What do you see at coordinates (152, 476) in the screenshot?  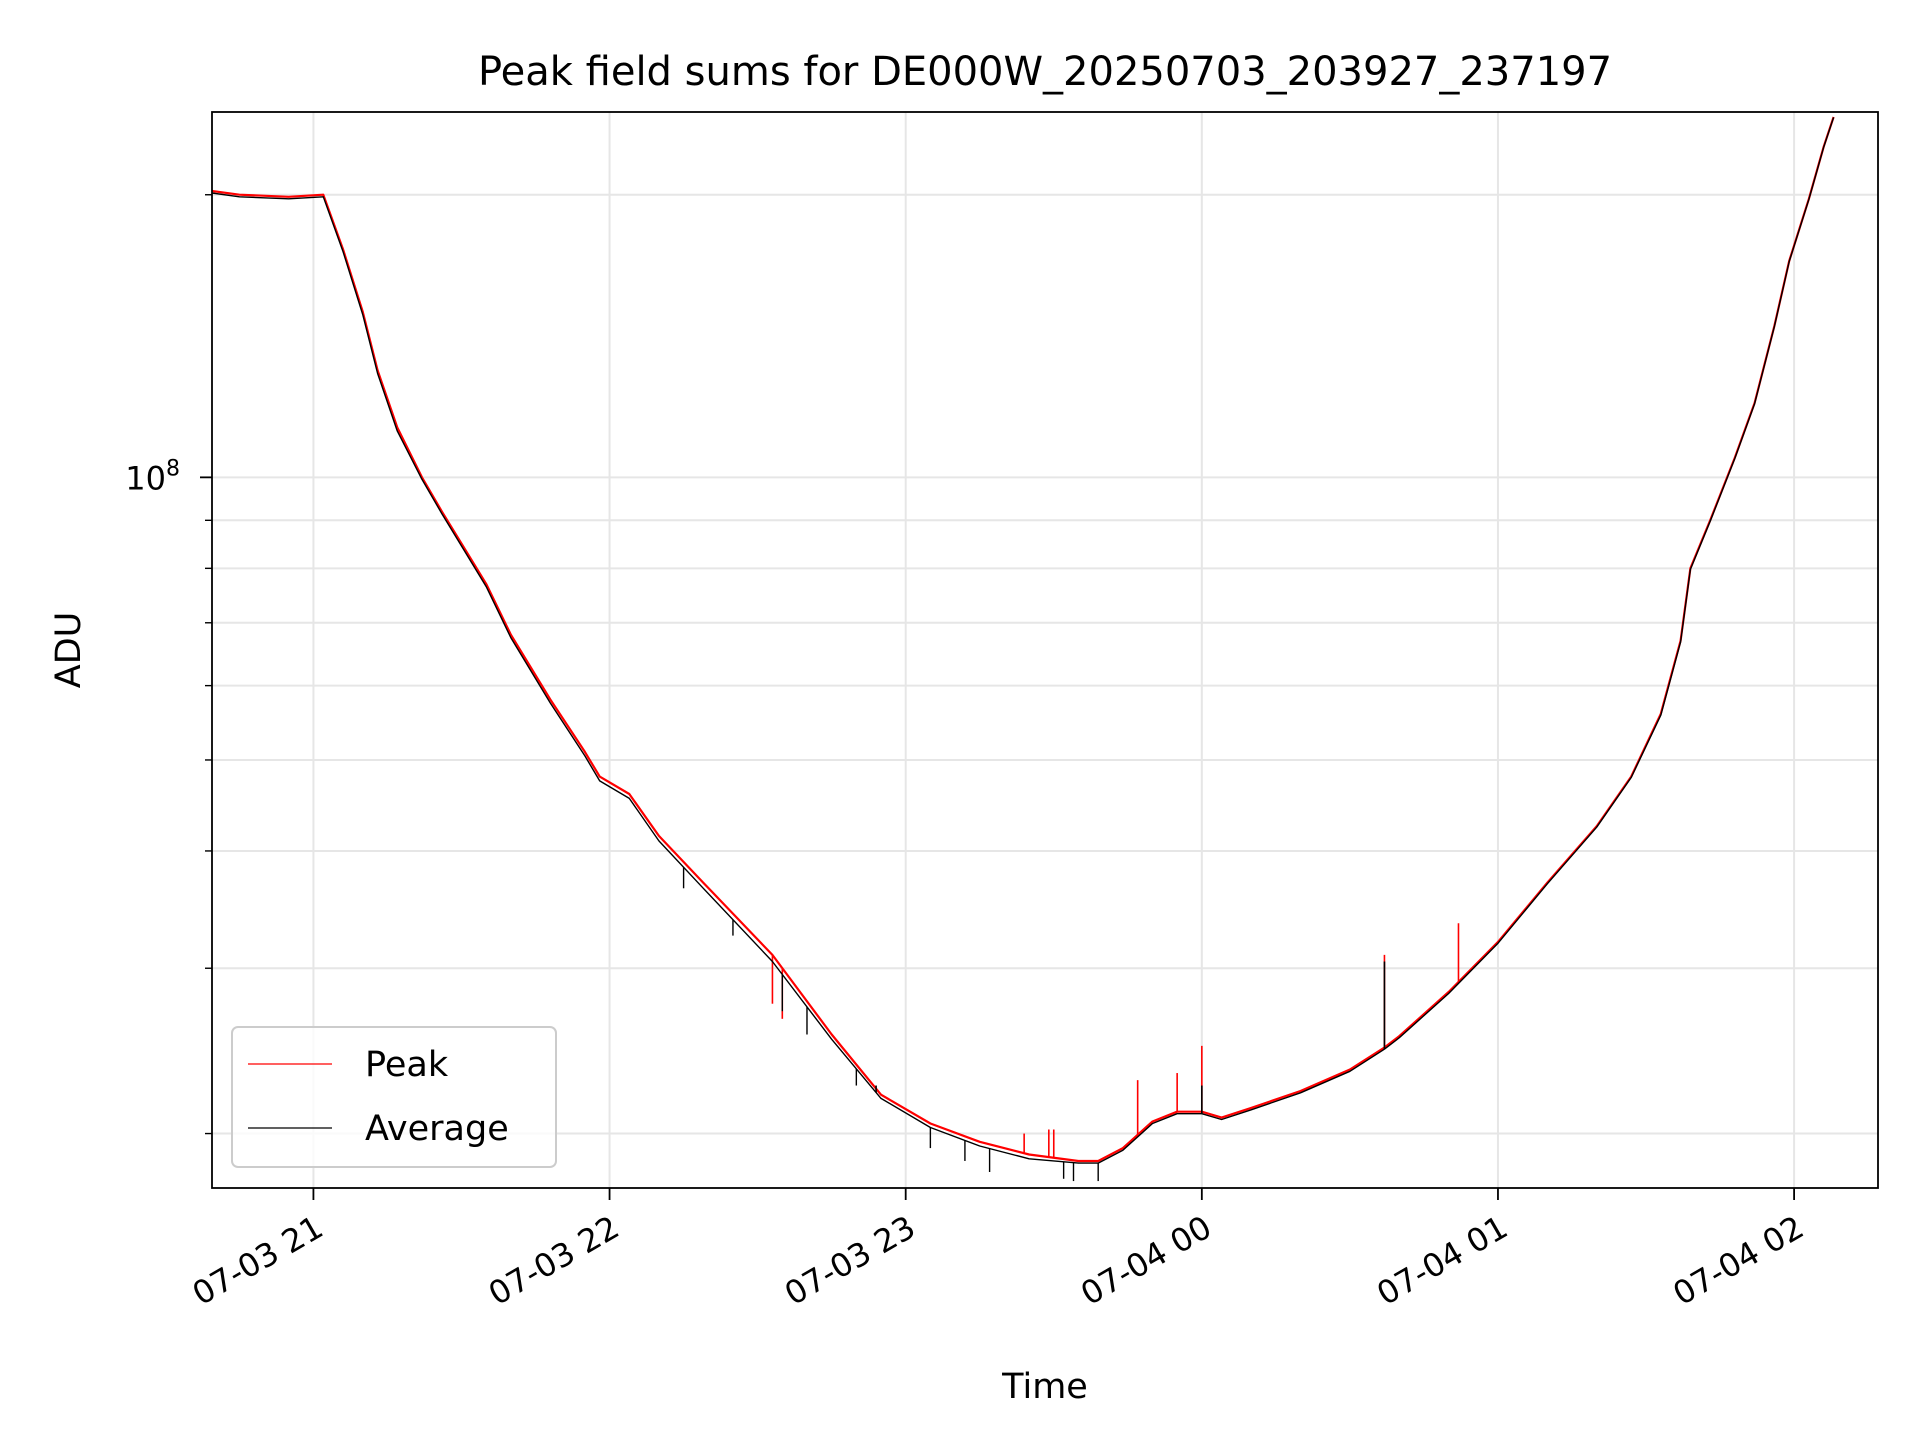 I see `y-tick-label: 108` at bounding box center [152, 476].